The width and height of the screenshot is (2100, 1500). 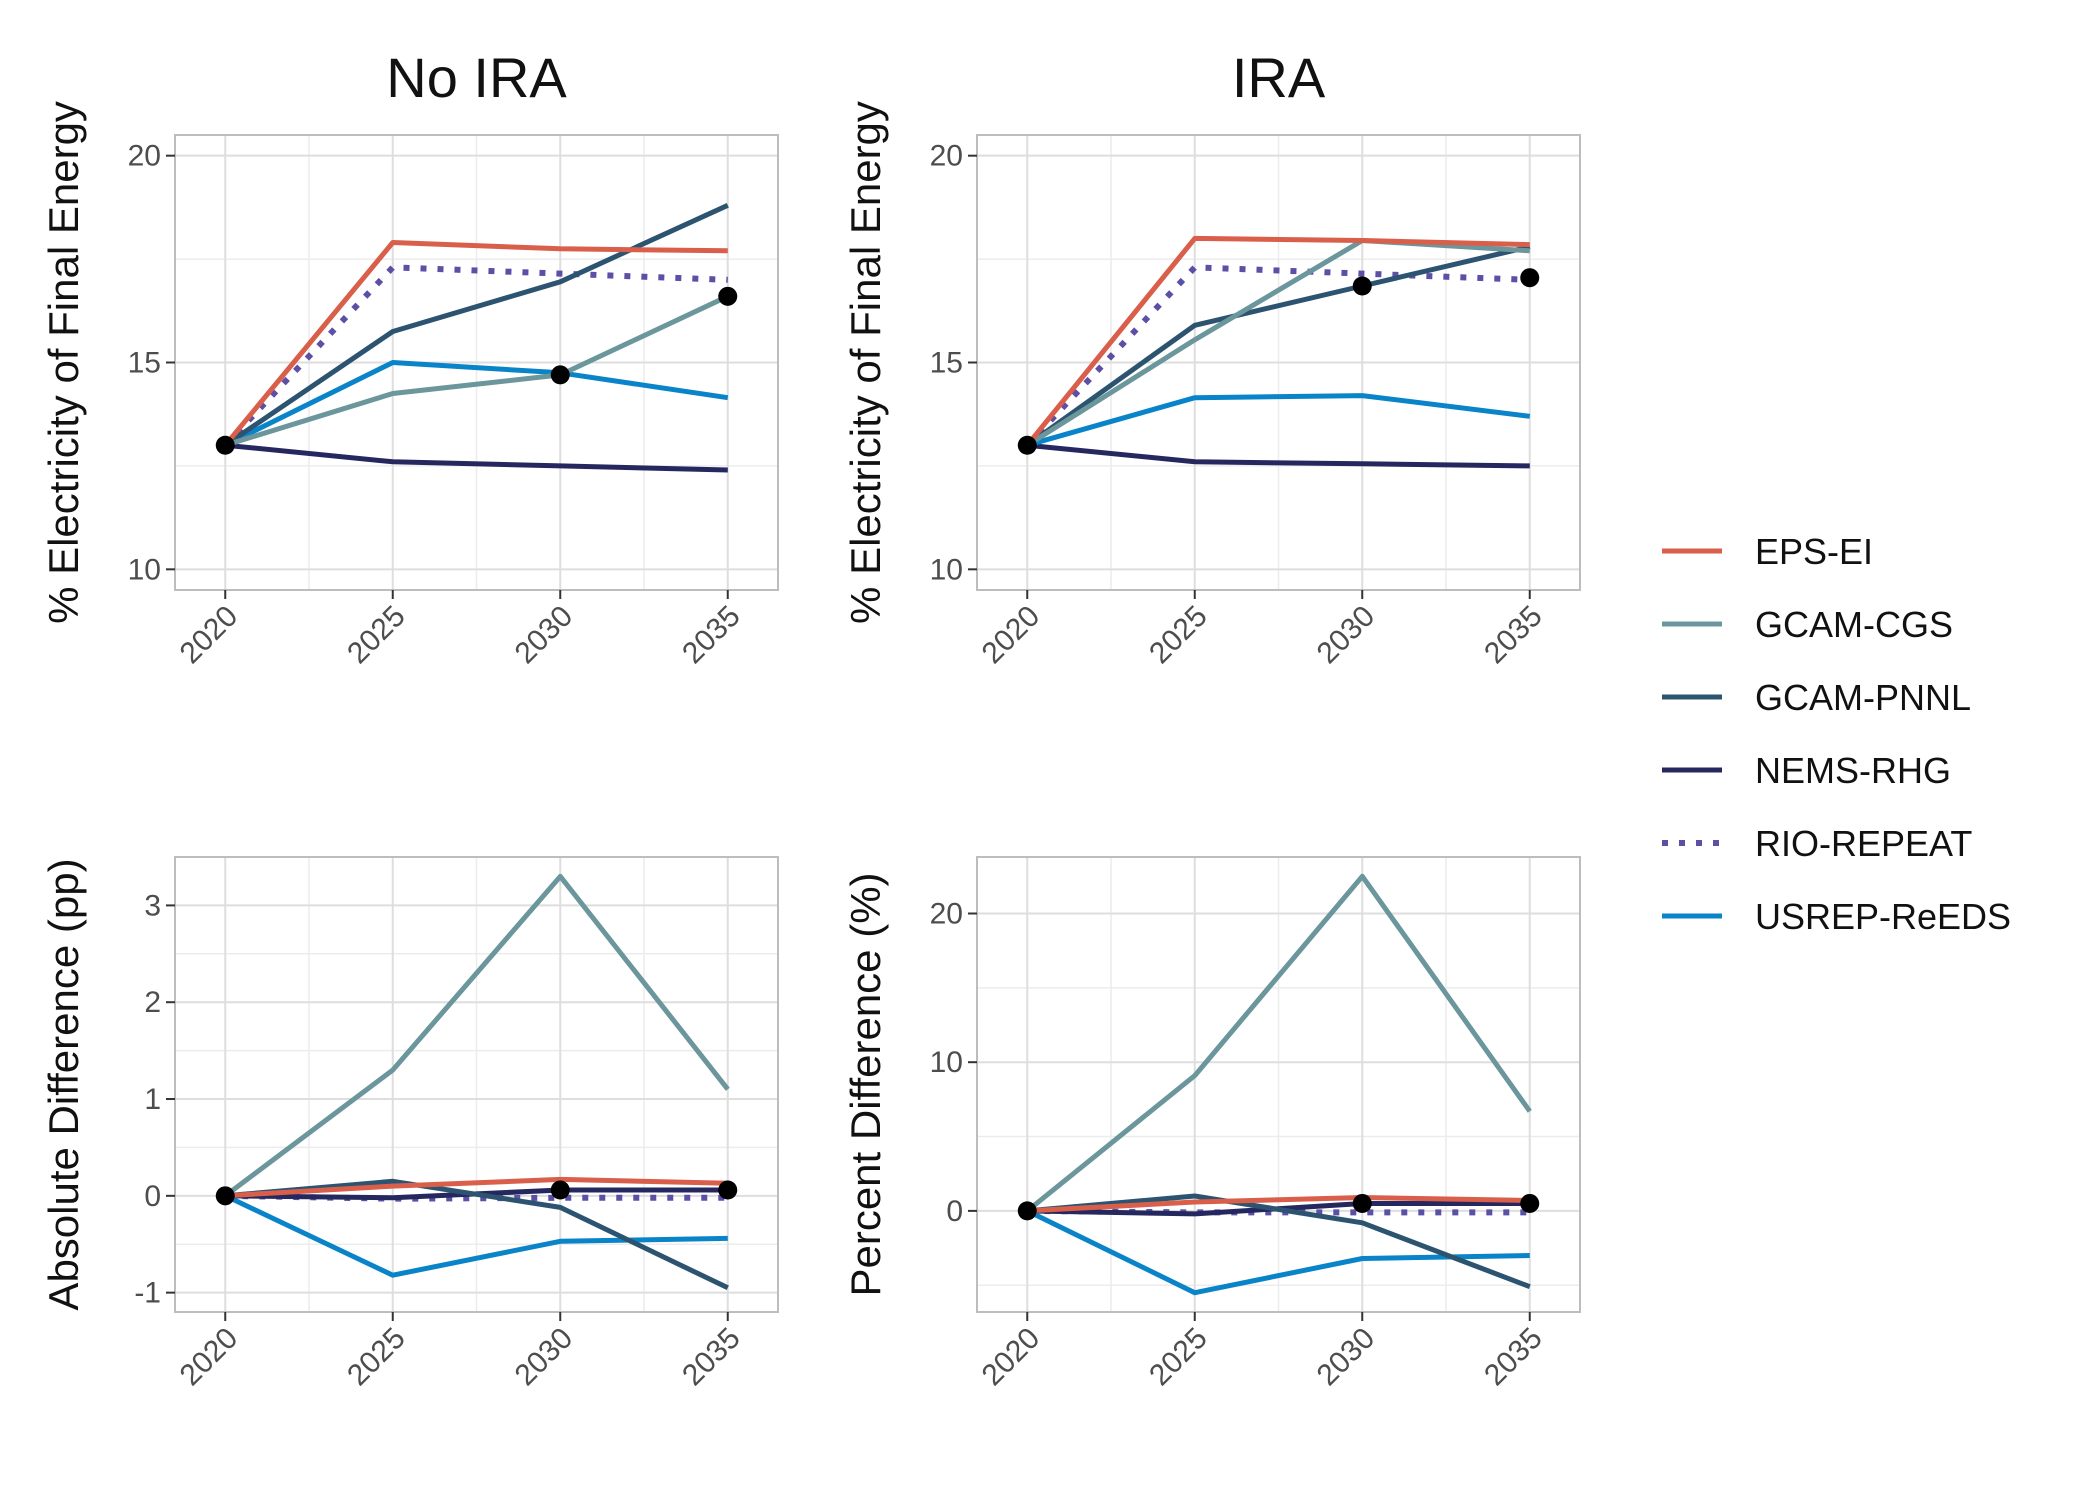 What do you see at coordinates (865, 1084) in the screenshot?
I see `y-axis-label: Percent Difference (%)` at bounding box center [865, 1084].